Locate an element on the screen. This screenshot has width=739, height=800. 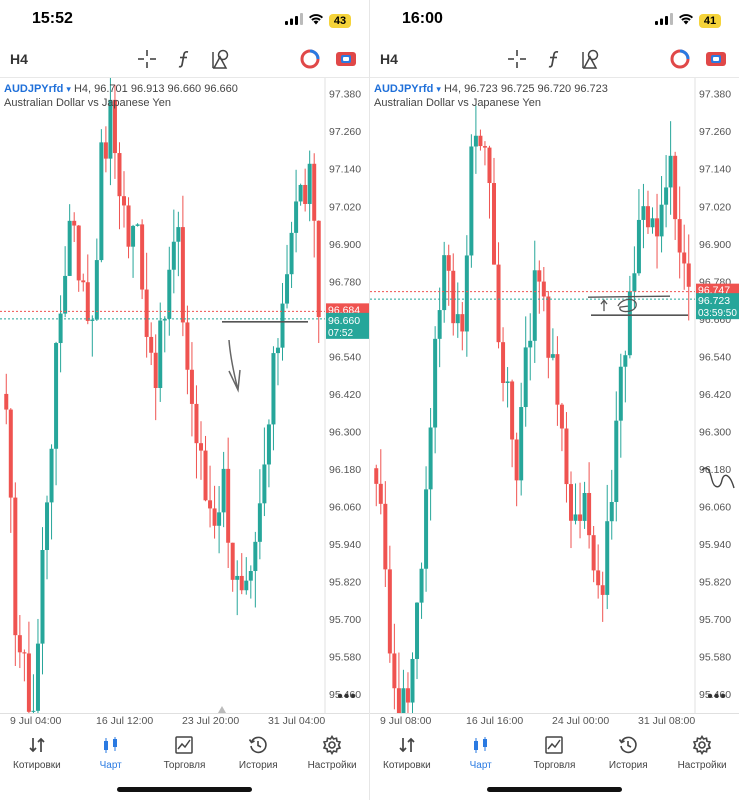
status-bar: 15:52 43 is located at coordinates (184, 20).